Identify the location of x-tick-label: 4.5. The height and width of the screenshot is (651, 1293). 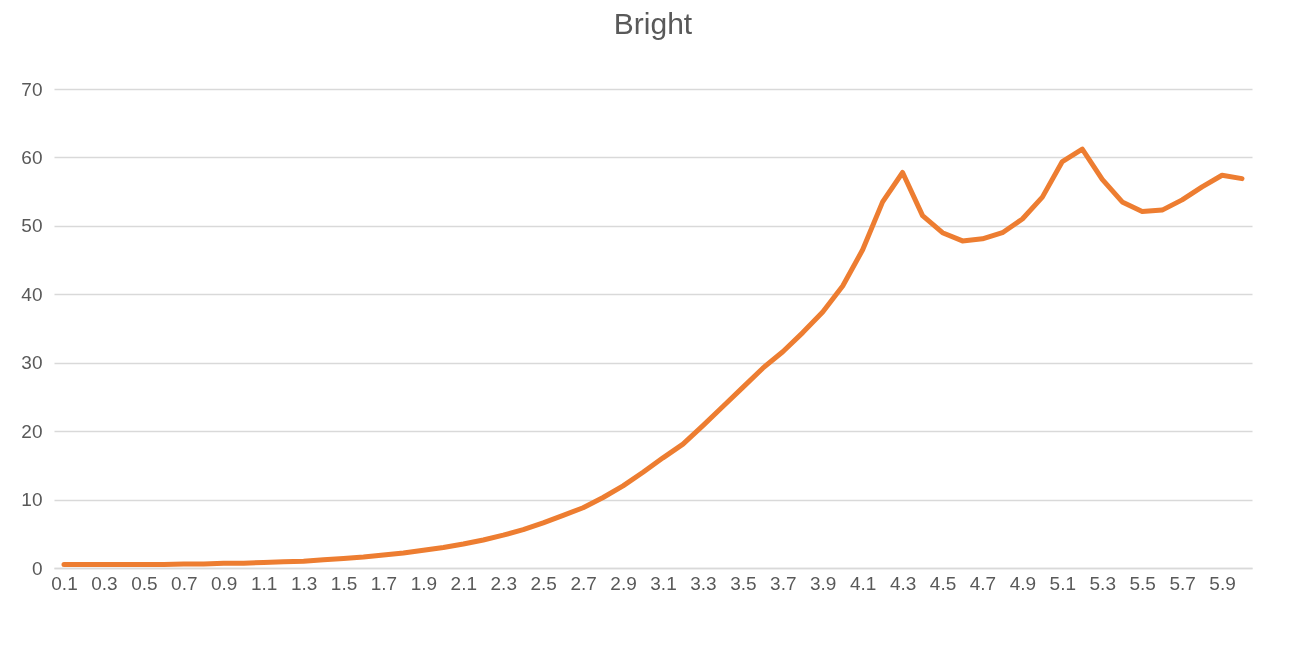
(943, 583).